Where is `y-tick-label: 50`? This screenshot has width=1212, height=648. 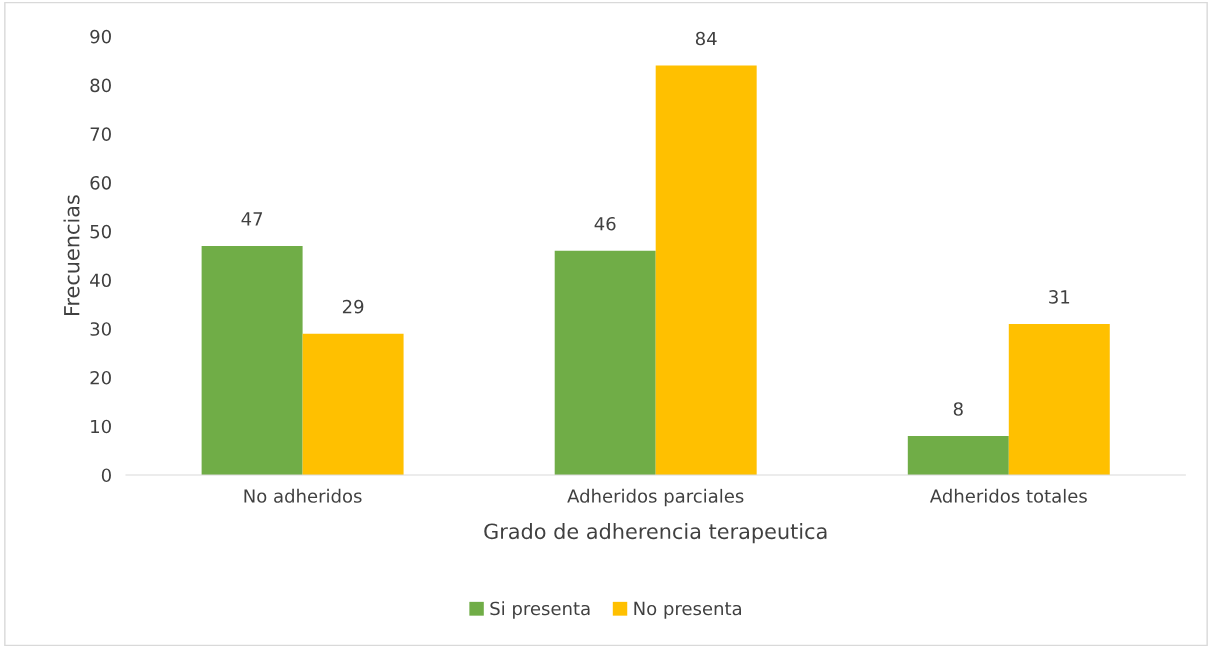
y-tick-label: 50 is located at coordinates (100, 231).